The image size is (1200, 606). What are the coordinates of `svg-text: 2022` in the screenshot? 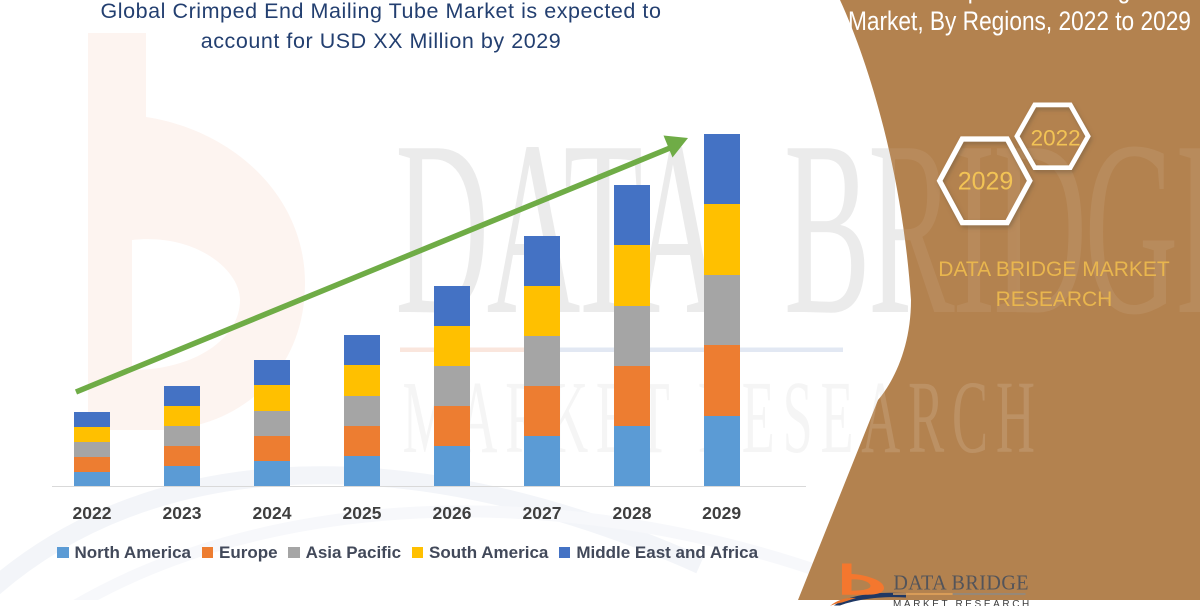 It's located at (1056, 138).